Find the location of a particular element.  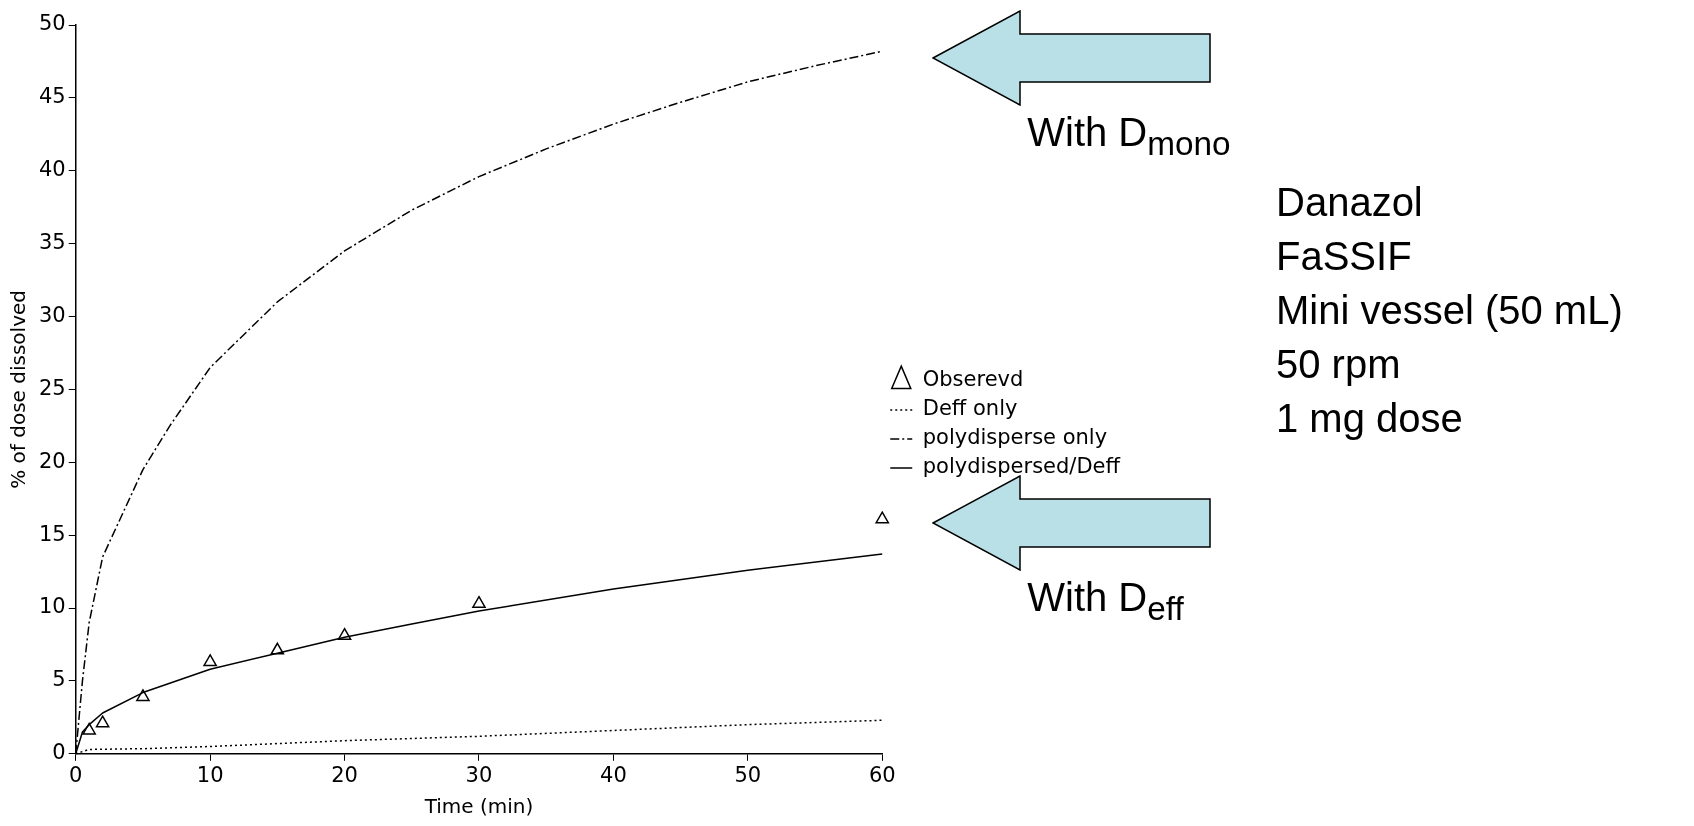

x-tick-label: 10 is located at coordinates (210, 774).